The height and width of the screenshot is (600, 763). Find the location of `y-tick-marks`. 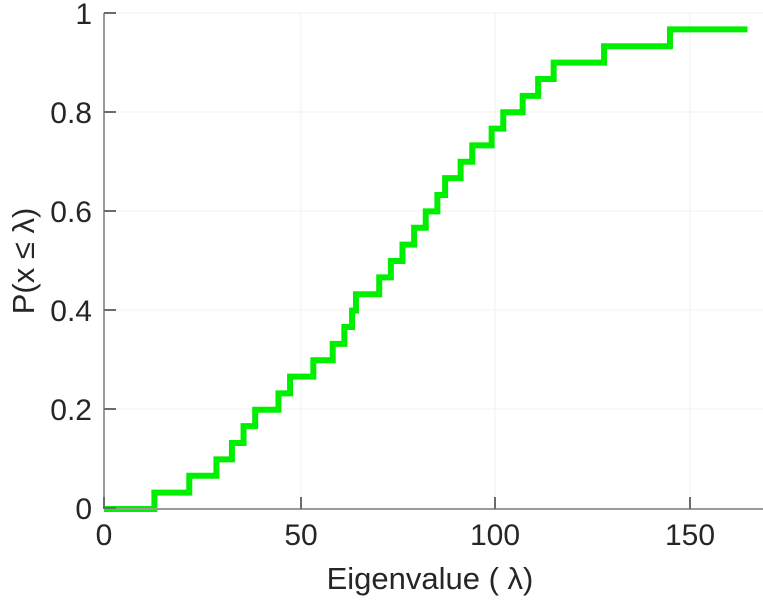

y-tick-marks is located at coordinates (110, 260).